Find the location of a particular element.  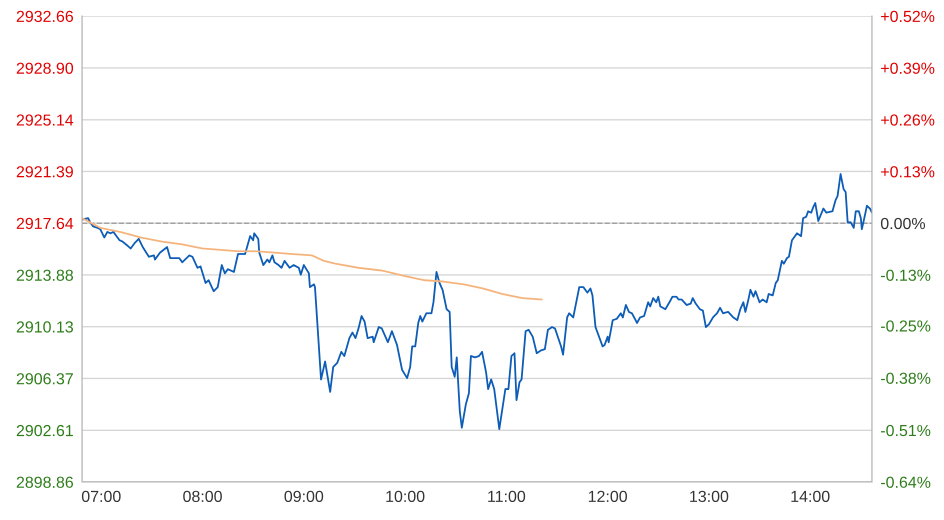

x-tick-label: 11:00 is located at coordinates (507, 496).